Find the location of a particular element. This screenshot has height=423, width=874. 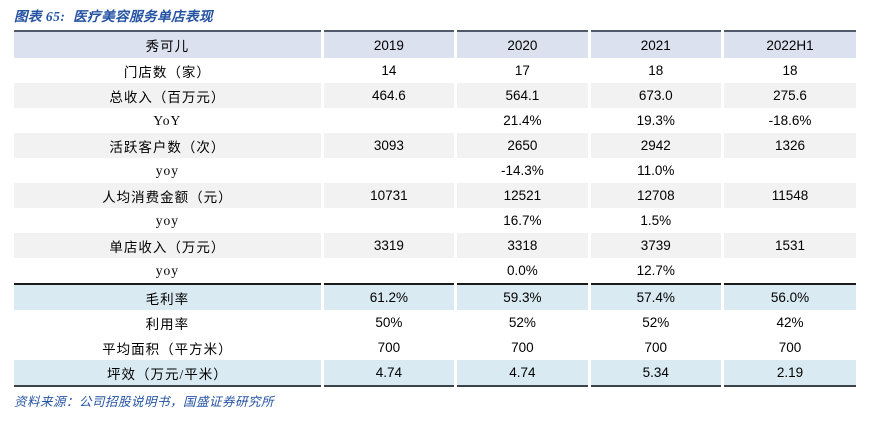

cell-value: 12.7% is located at coordinates (655, 271).